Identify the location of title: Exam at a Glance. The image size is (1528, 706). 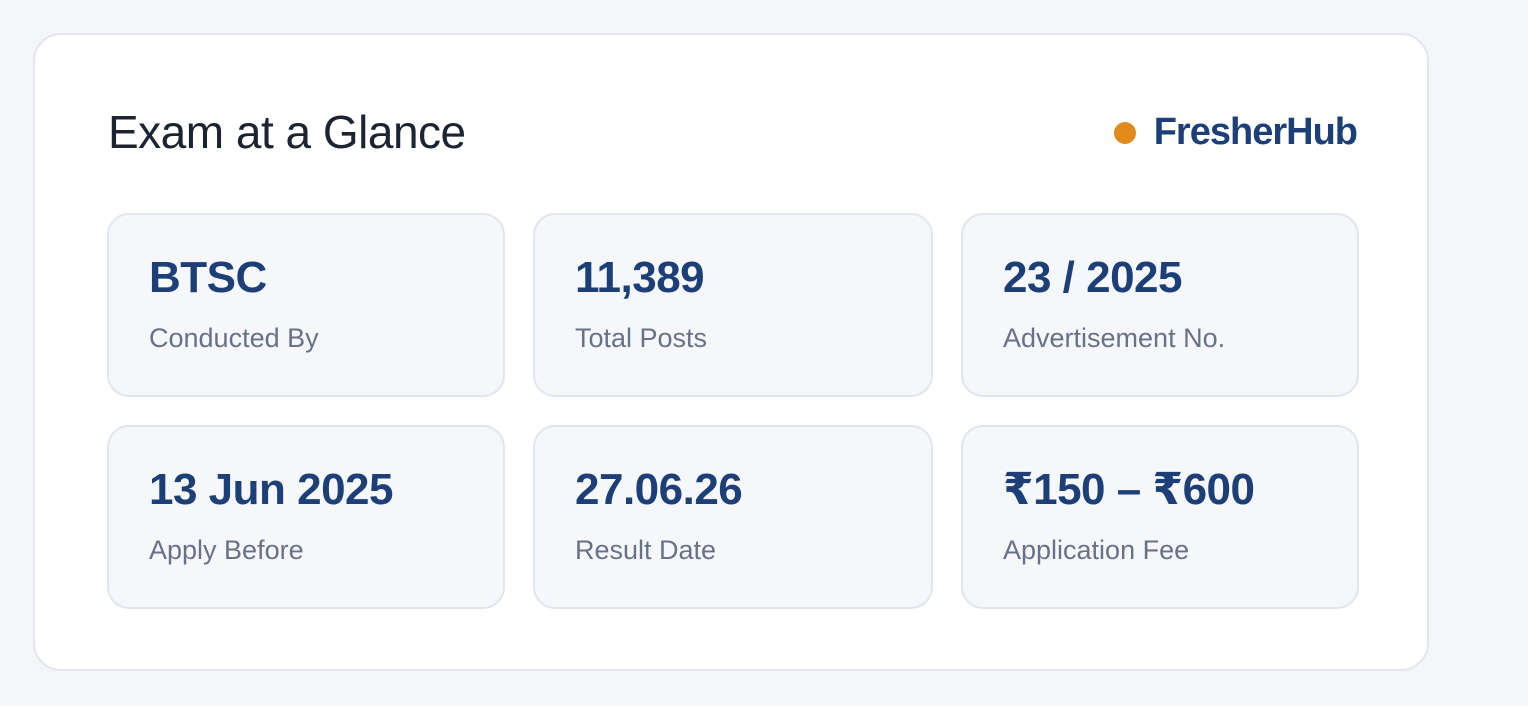
(287, 132).